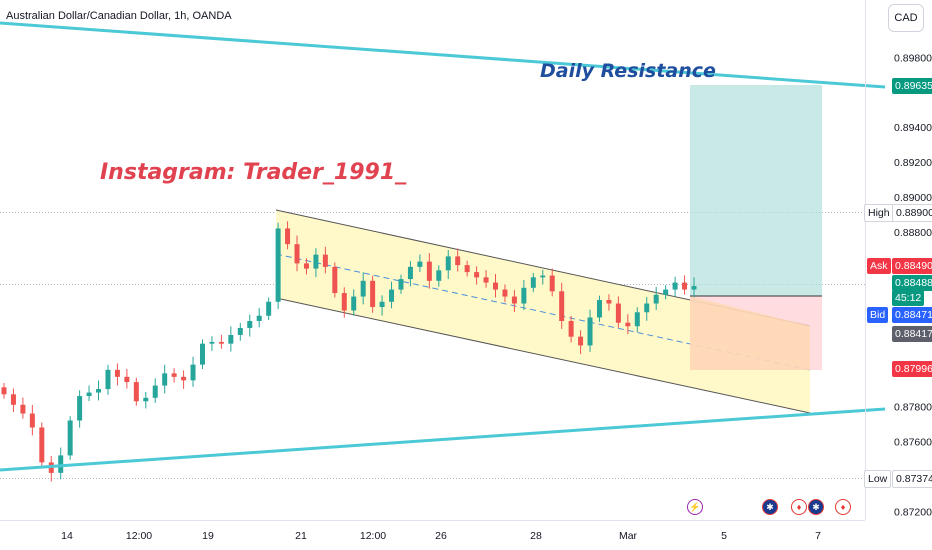  Describe the element at coordinates (253, 172) in the screenshot. I see `instagram-annotation: Instagram: Trader_1991_` at that location.